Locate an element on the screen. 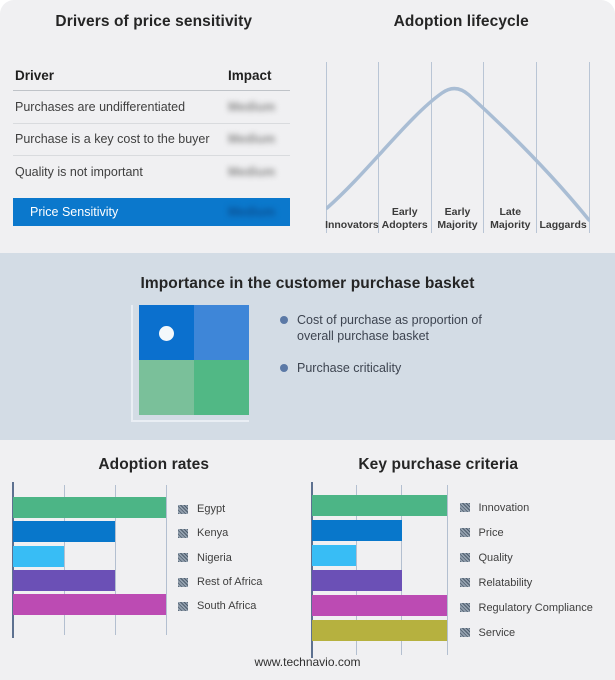 The height and width of the screenshot is (680, 615). legend-item: Kenya is located at coordinates (220, 533).